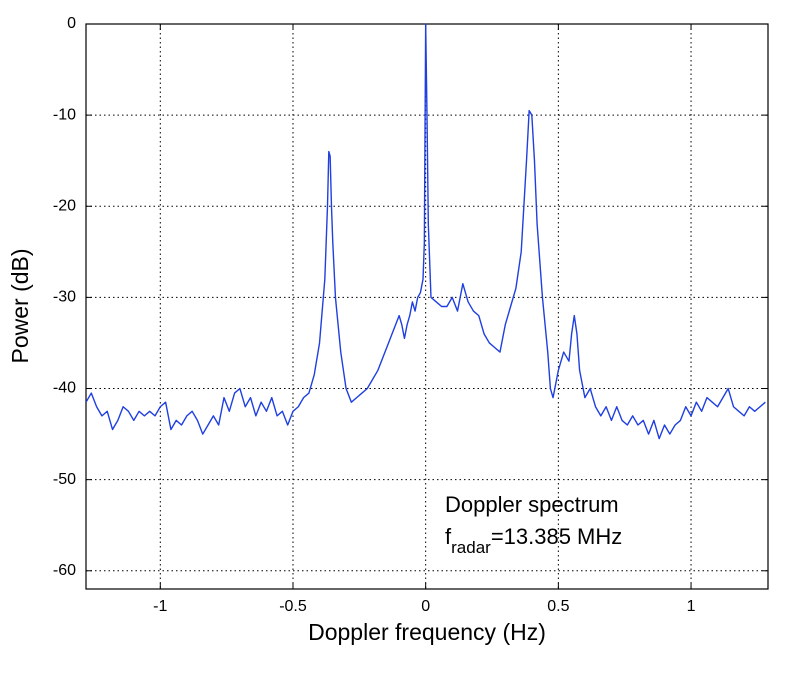 The height and width of the screenshot is (679, 808). I want to click on y-tick-label: -60, so click(64, 570).